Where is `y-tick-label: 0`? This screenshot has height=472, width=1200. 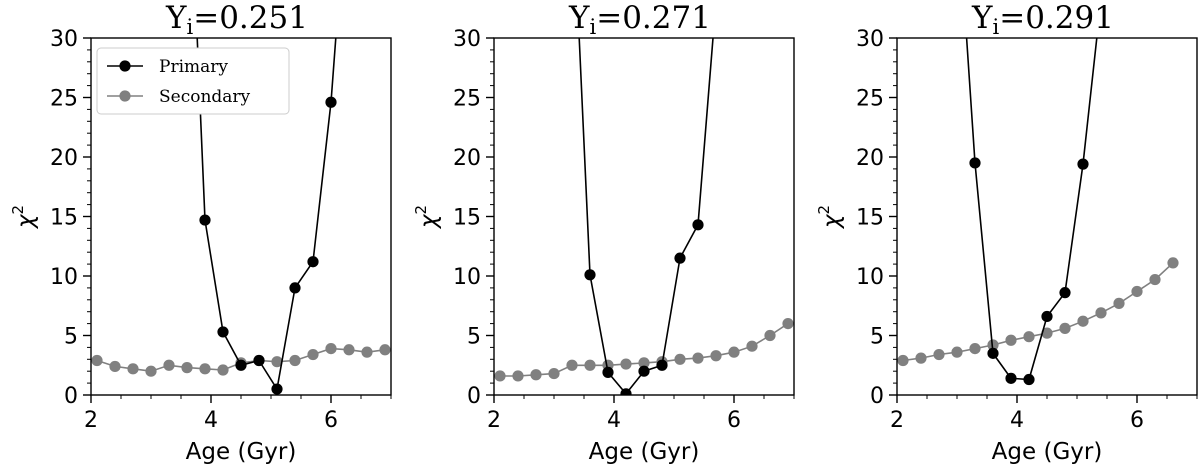
y-tick-label: 0 is located at coordinates (877, 396).